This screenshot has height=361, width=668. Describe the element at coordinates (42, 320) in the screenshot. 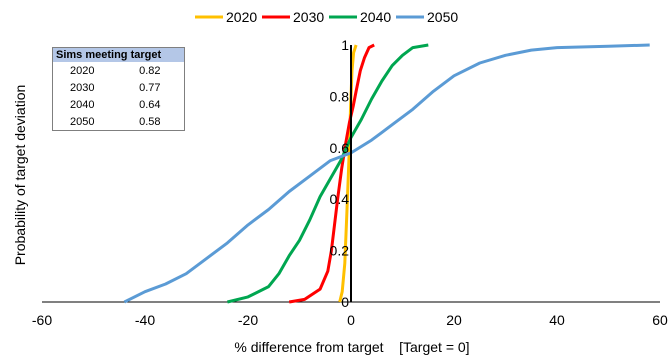

I see `x-tick-label: -60` at that location.